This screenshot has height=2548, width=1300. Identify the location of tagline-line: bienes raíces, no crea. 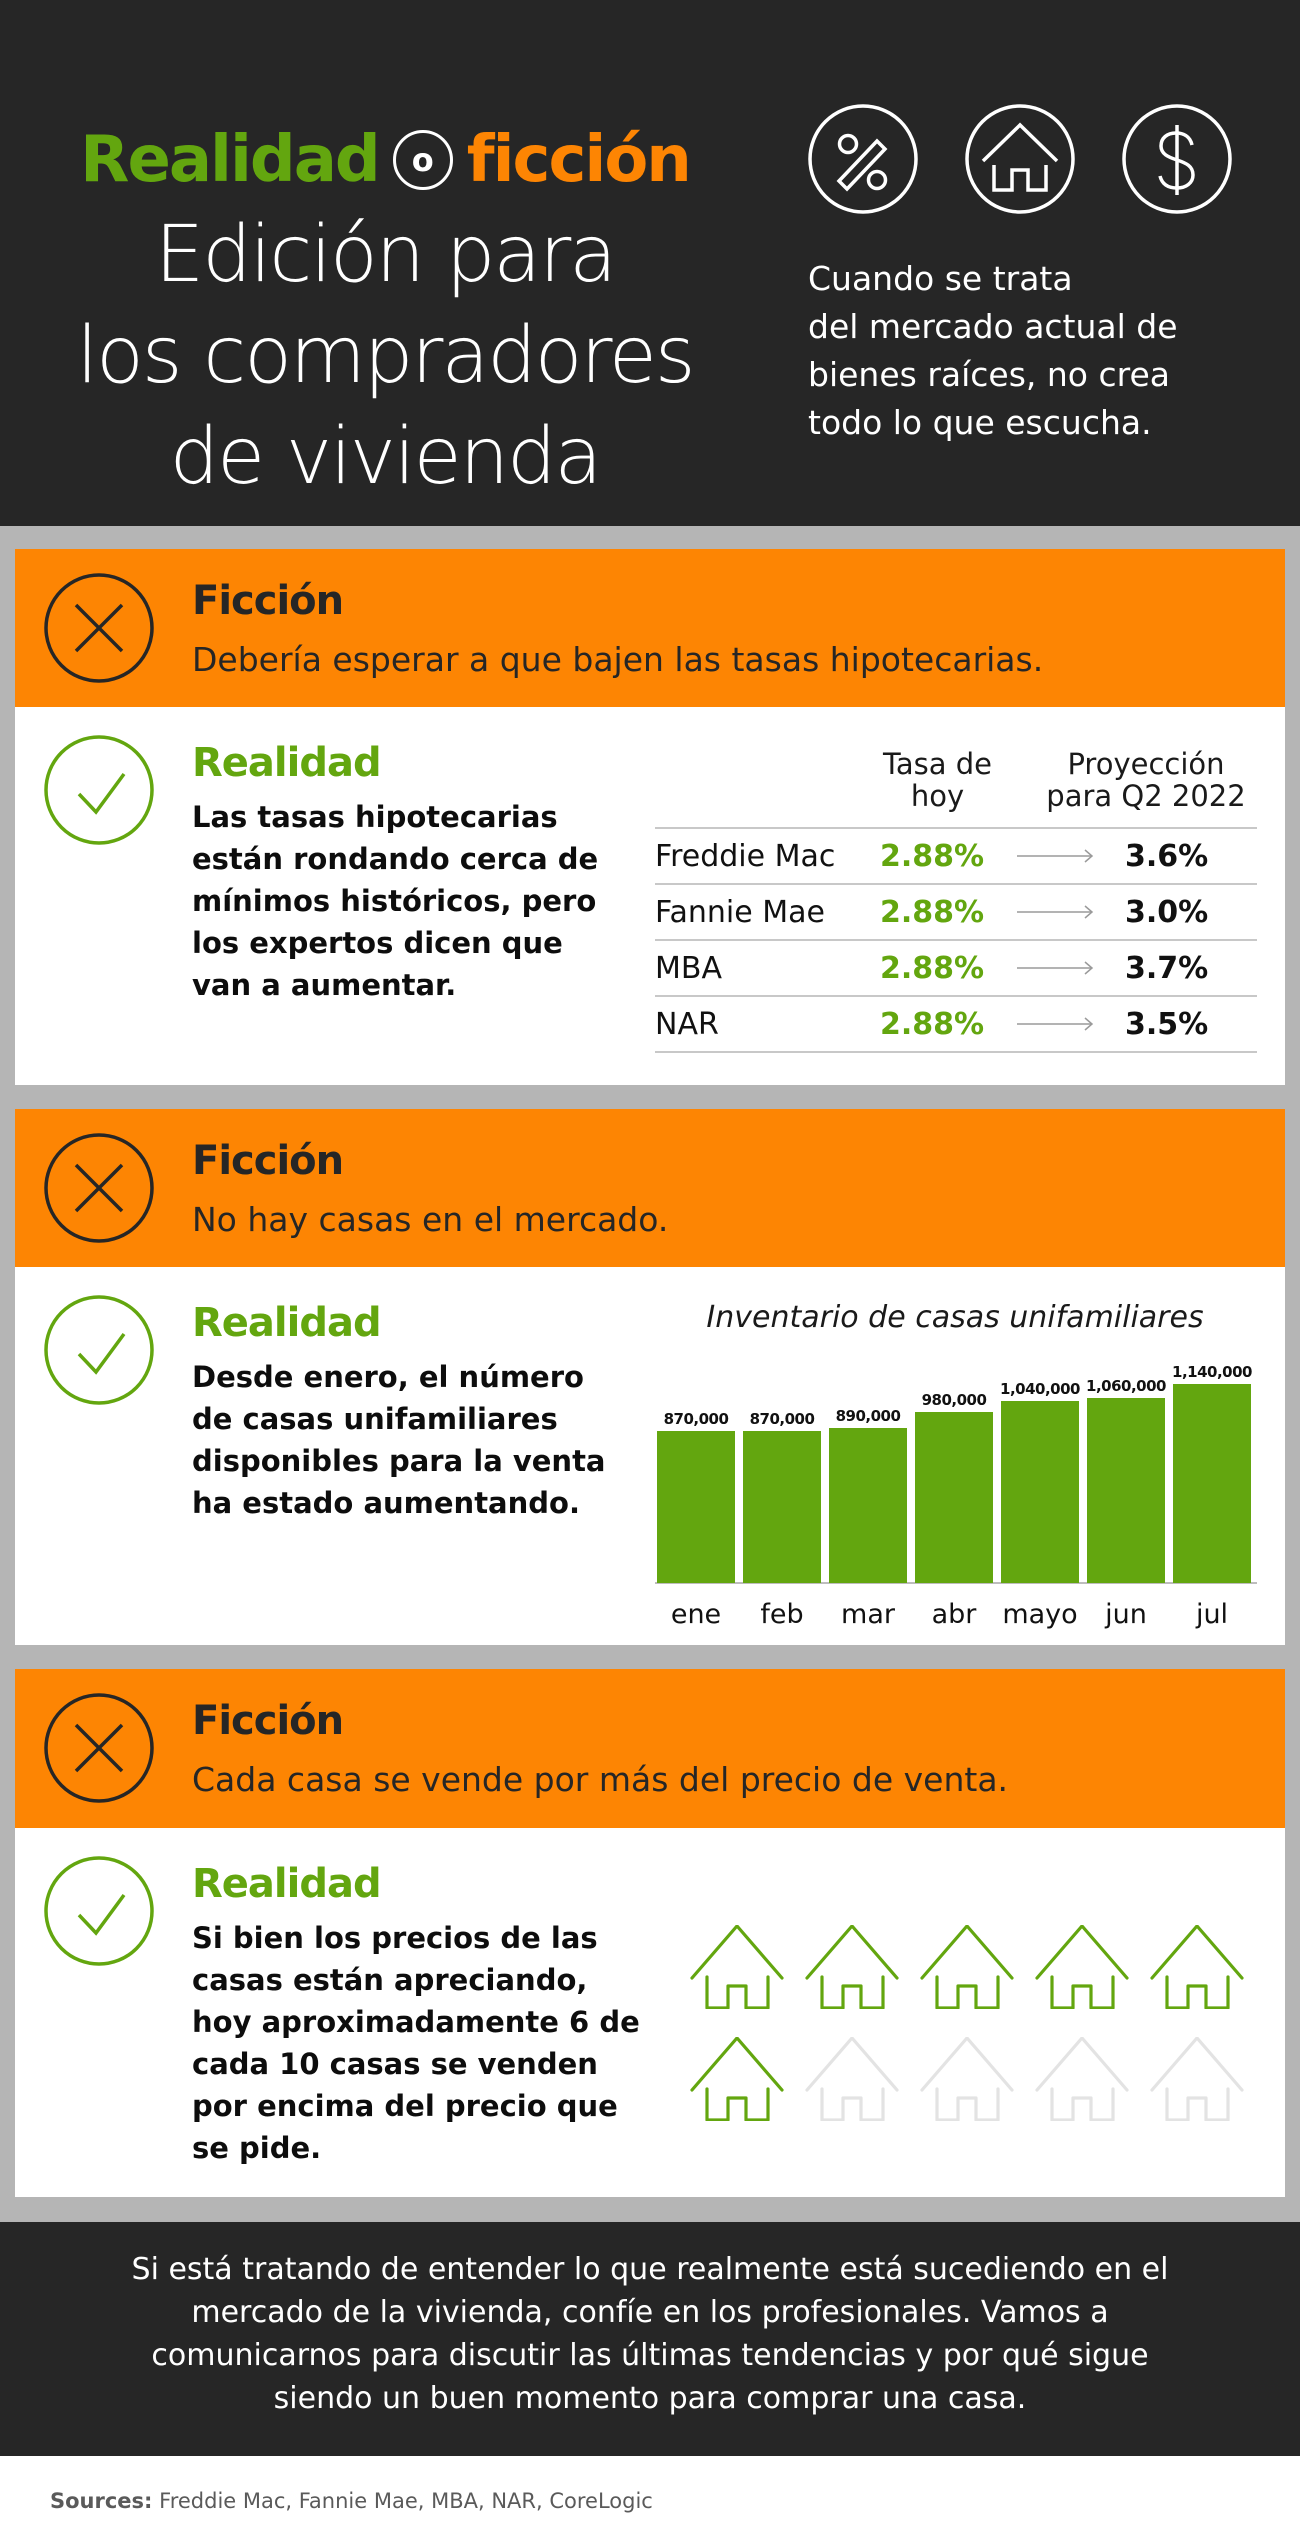
(989, 374).